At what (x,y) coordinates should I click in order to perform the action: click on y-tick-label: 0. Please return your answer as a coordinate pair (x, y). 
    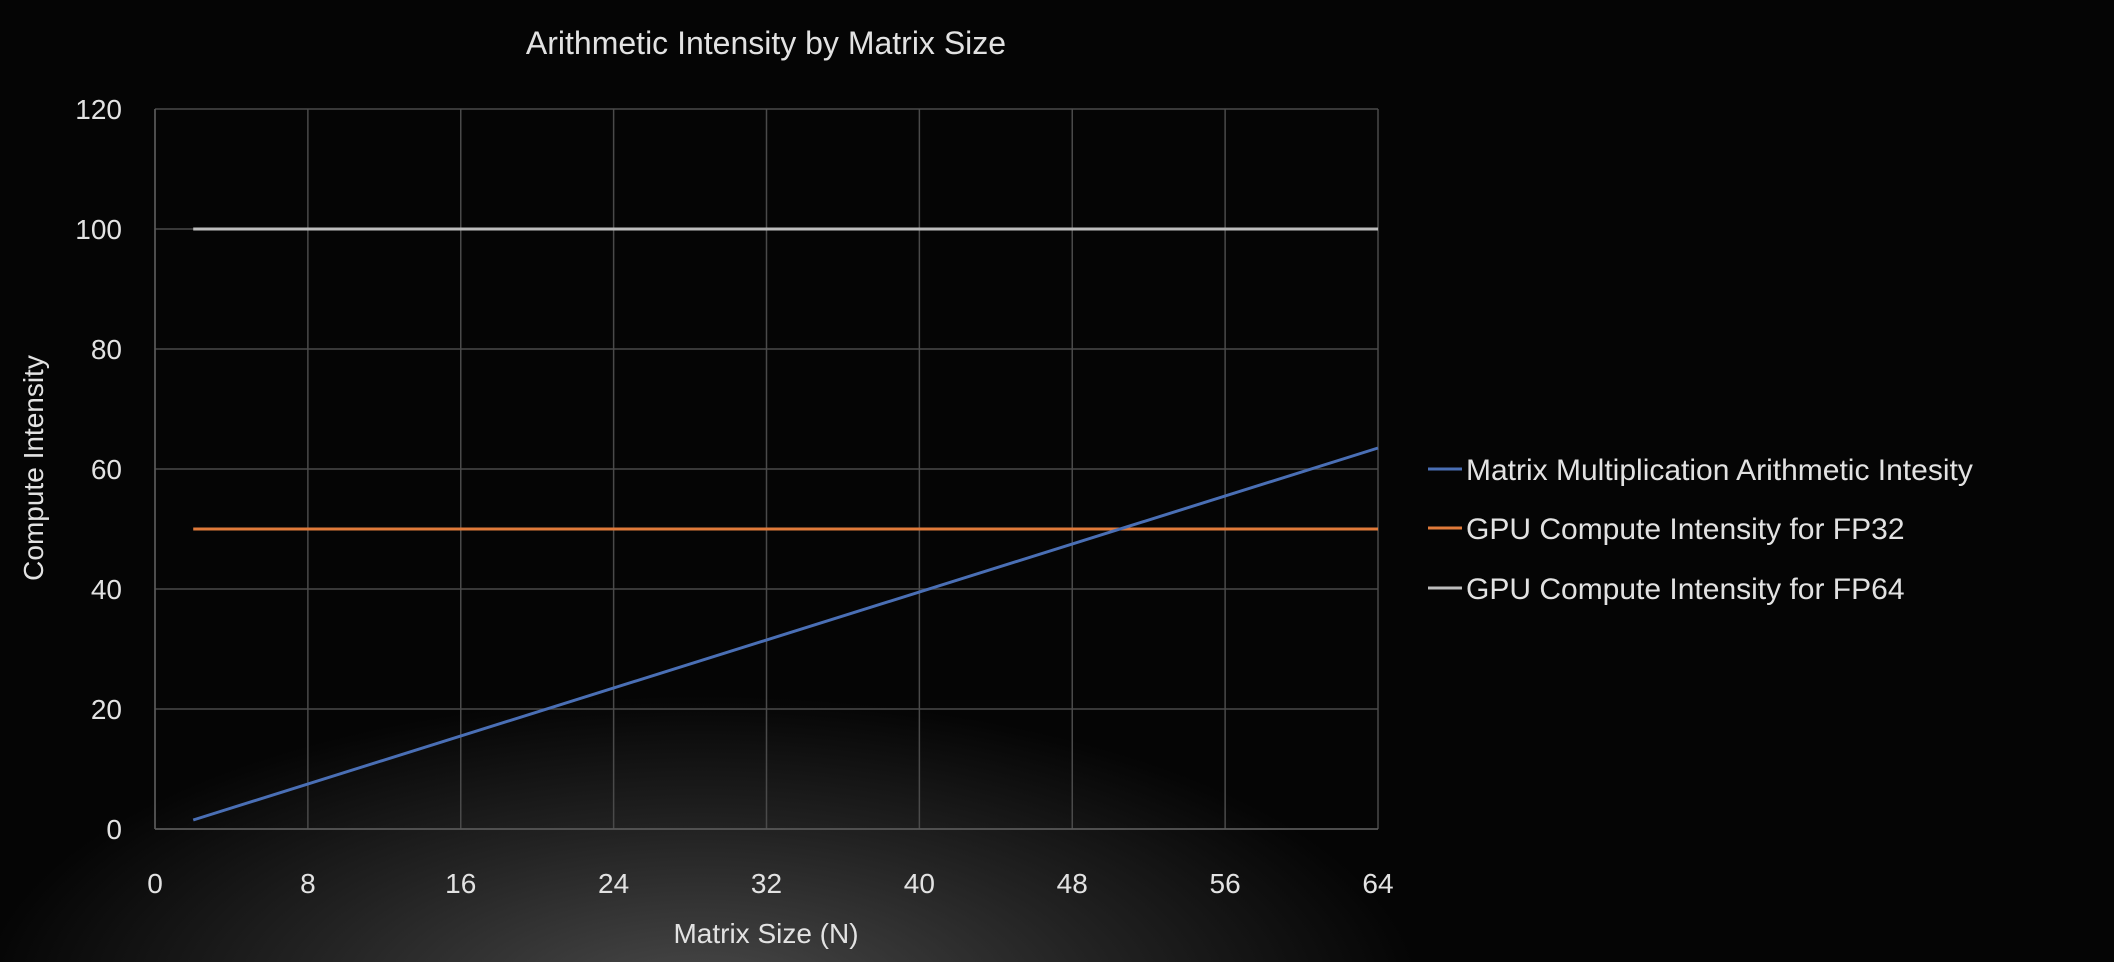
    Looking at the image, I should click on (114, 829).